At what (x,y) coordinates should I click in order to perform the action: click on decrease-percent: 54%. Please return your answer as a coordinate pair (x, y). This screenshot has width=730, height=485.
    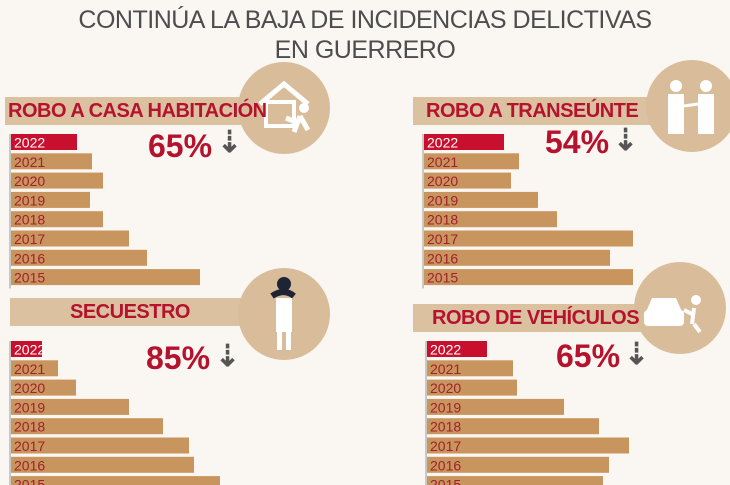
    Looking at the image, I should click on (577, 142).